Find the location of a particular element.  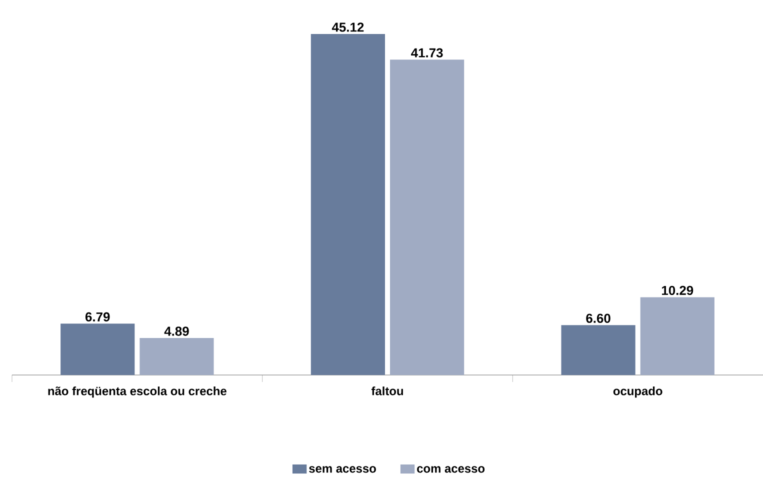

data-label: 10.29 is located at coordinates (678, 291).